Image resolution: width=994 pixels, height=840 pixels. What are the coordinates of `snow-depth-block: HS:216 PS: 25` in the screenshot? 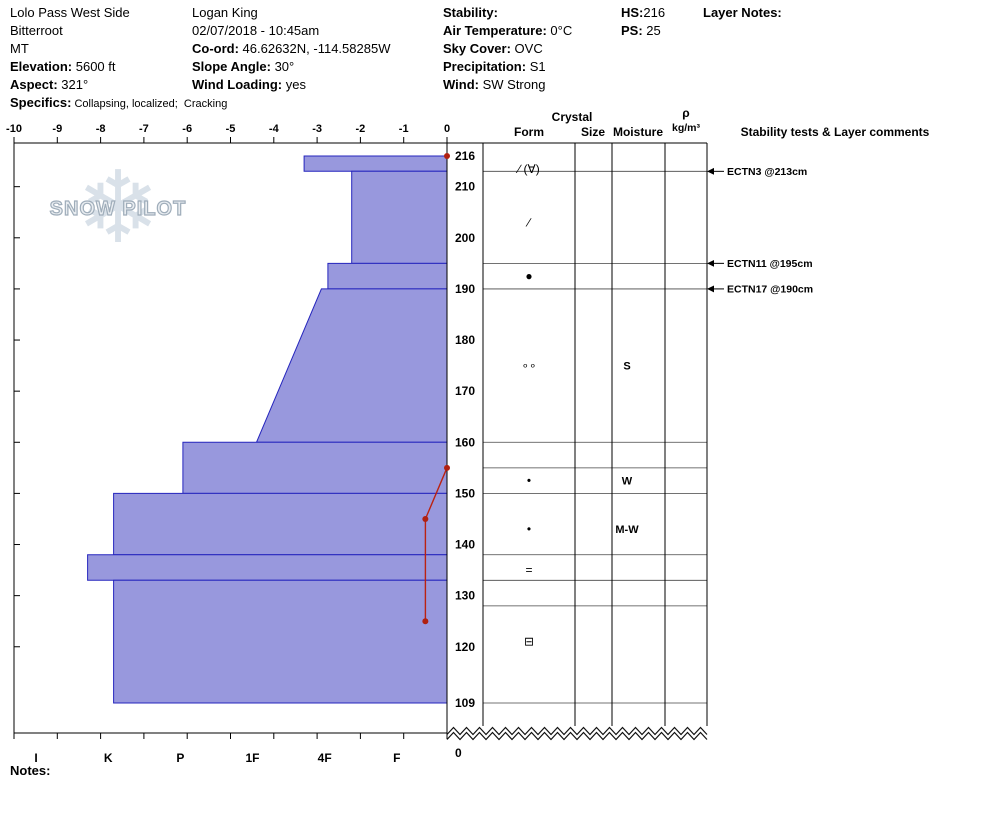 It's located at (643, 22).